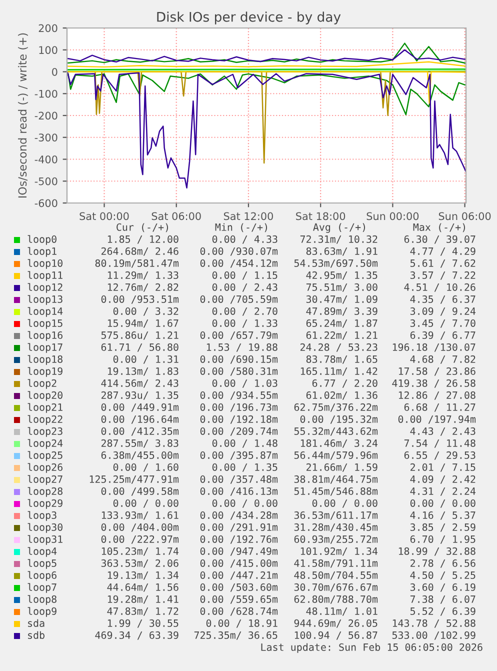 This screenshot has height=671, width=497. Describe the element at coordinates (104, 216) in the screenshot. I see `x-tick-label: Sat 00:00` at that location.